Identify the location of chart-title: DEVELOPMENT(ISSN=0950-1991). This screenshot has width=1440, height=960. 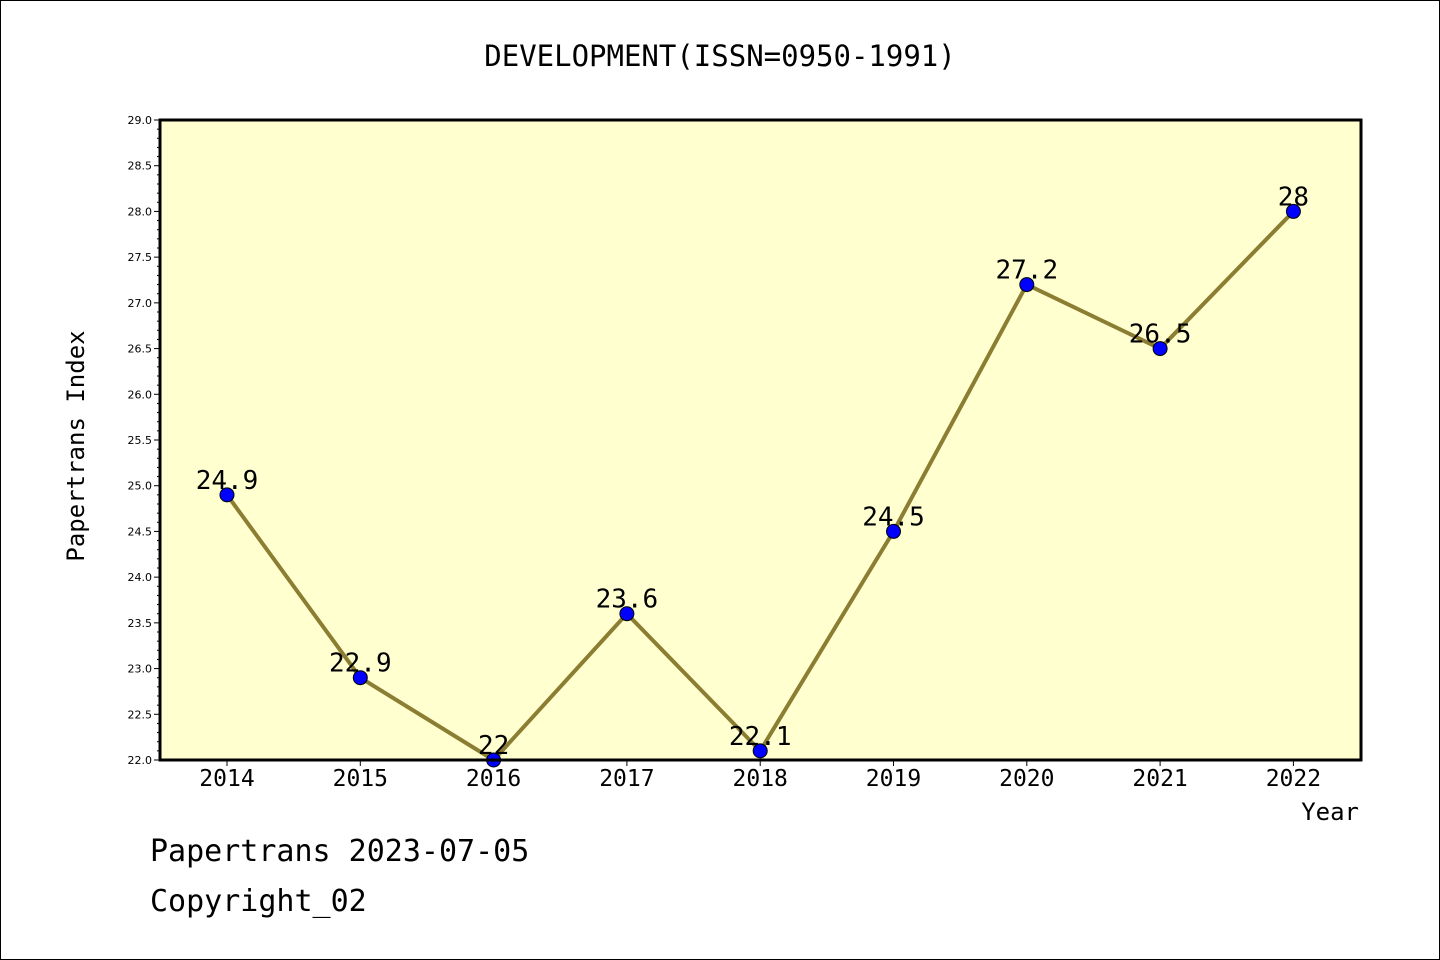
(719, 56).